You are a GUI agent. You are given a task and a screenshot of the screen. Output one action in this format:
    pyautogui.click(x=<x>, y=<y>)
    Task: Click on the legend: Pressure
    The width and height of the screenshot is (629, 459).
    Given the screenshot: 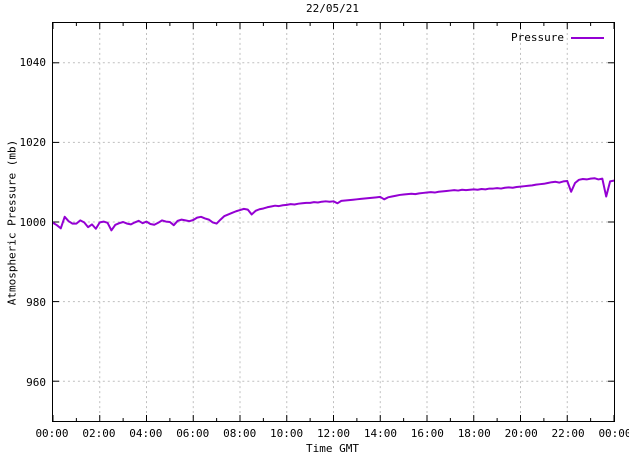 What is the action you would take?
    pyautogui.click(x=557, y=37)
    